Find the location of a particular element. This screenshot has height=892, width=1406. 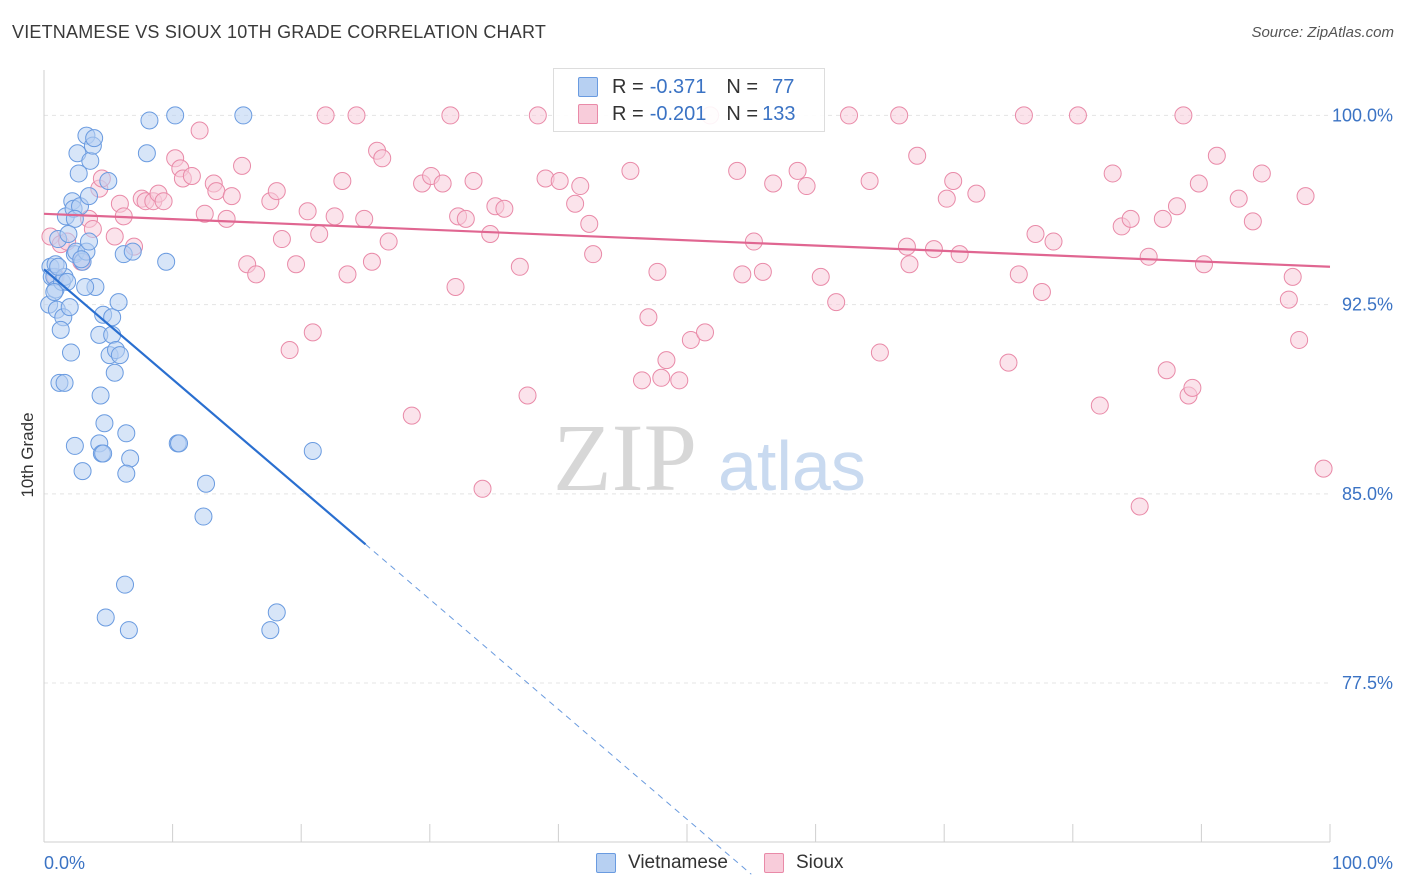

vietnamese-trend-extension is located at coordinates (558, 709).